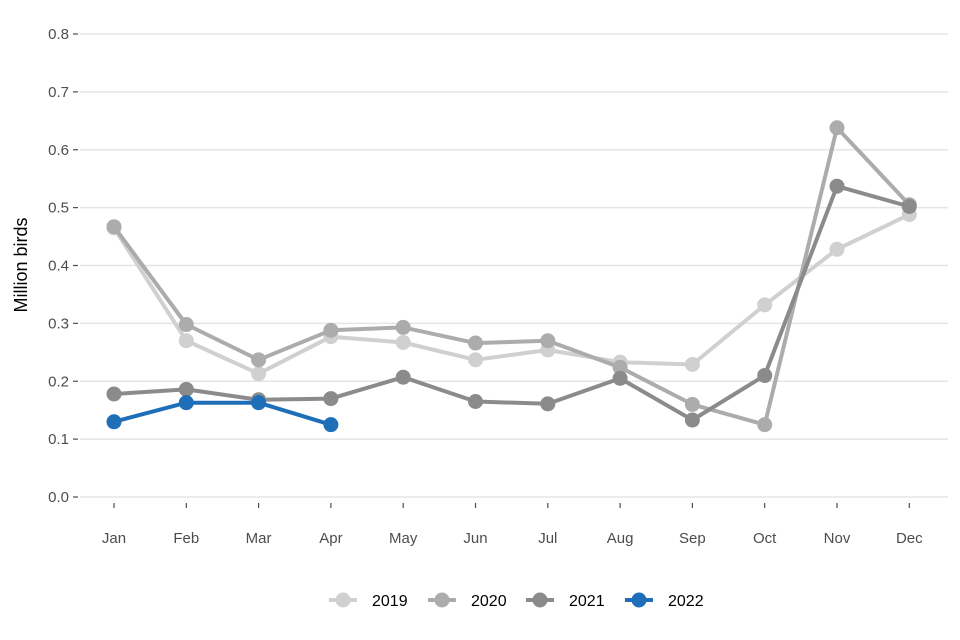 The height and width of the screenshot is (640, 960). Describe the element at coordinates (475, 538) in the screenshot. I see `x-tick-label: Jun` at that location.